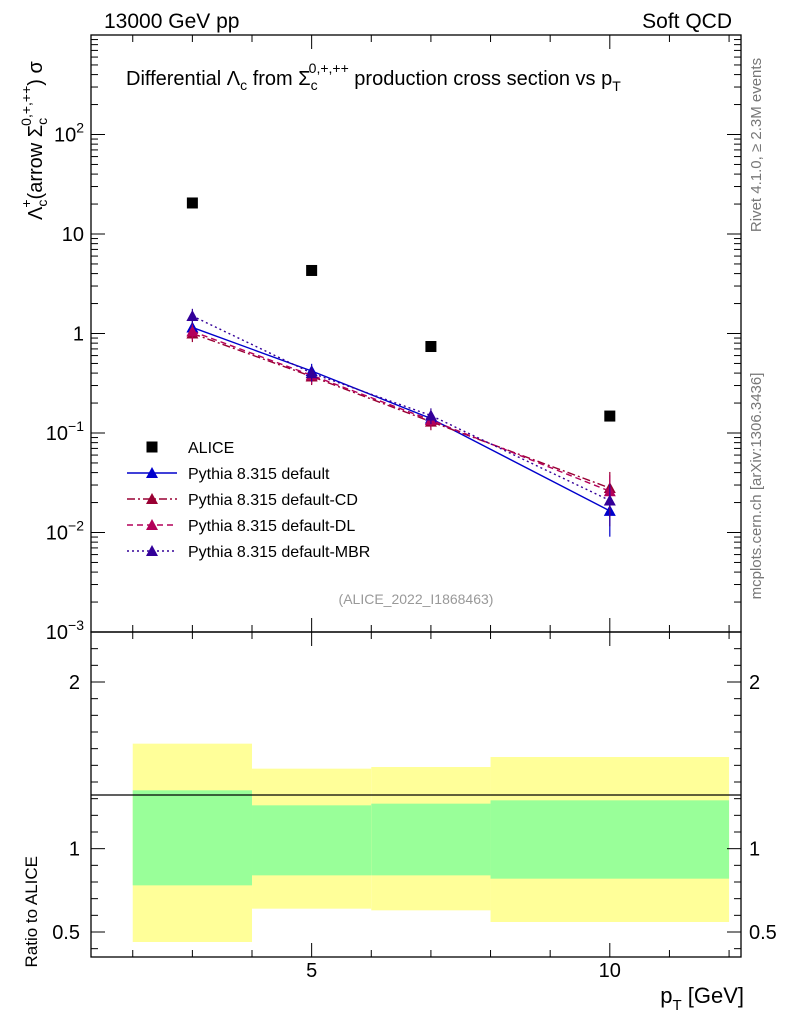 The image size is (786, 1024). What do you see at coordinates (754, 683) in the screenshot?
I see `ratio-y-tick-label-right: 2` at bounding box center [754, 683].